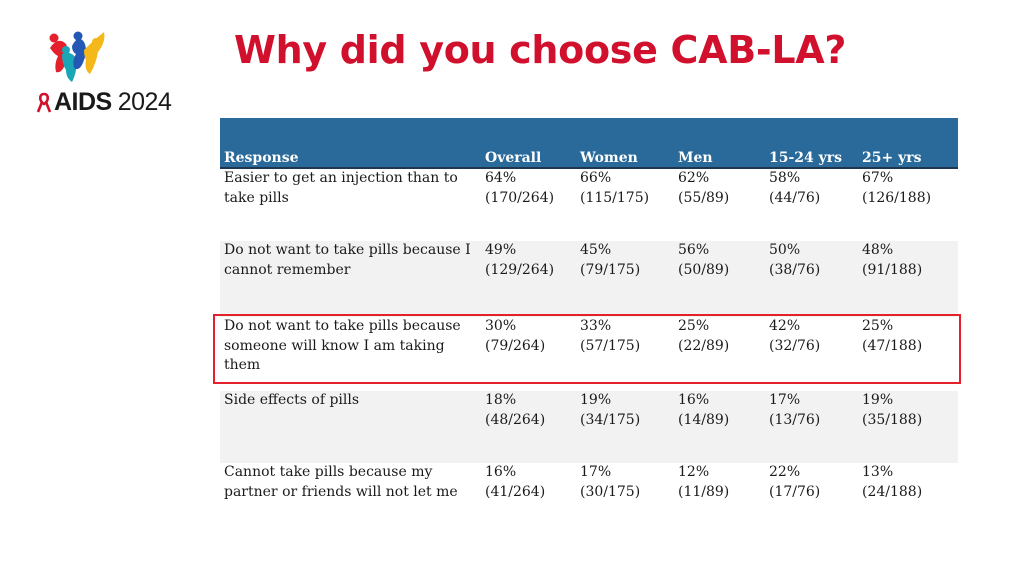  I want to click on cell-overall: 49% (129/264), so click(528, 279).